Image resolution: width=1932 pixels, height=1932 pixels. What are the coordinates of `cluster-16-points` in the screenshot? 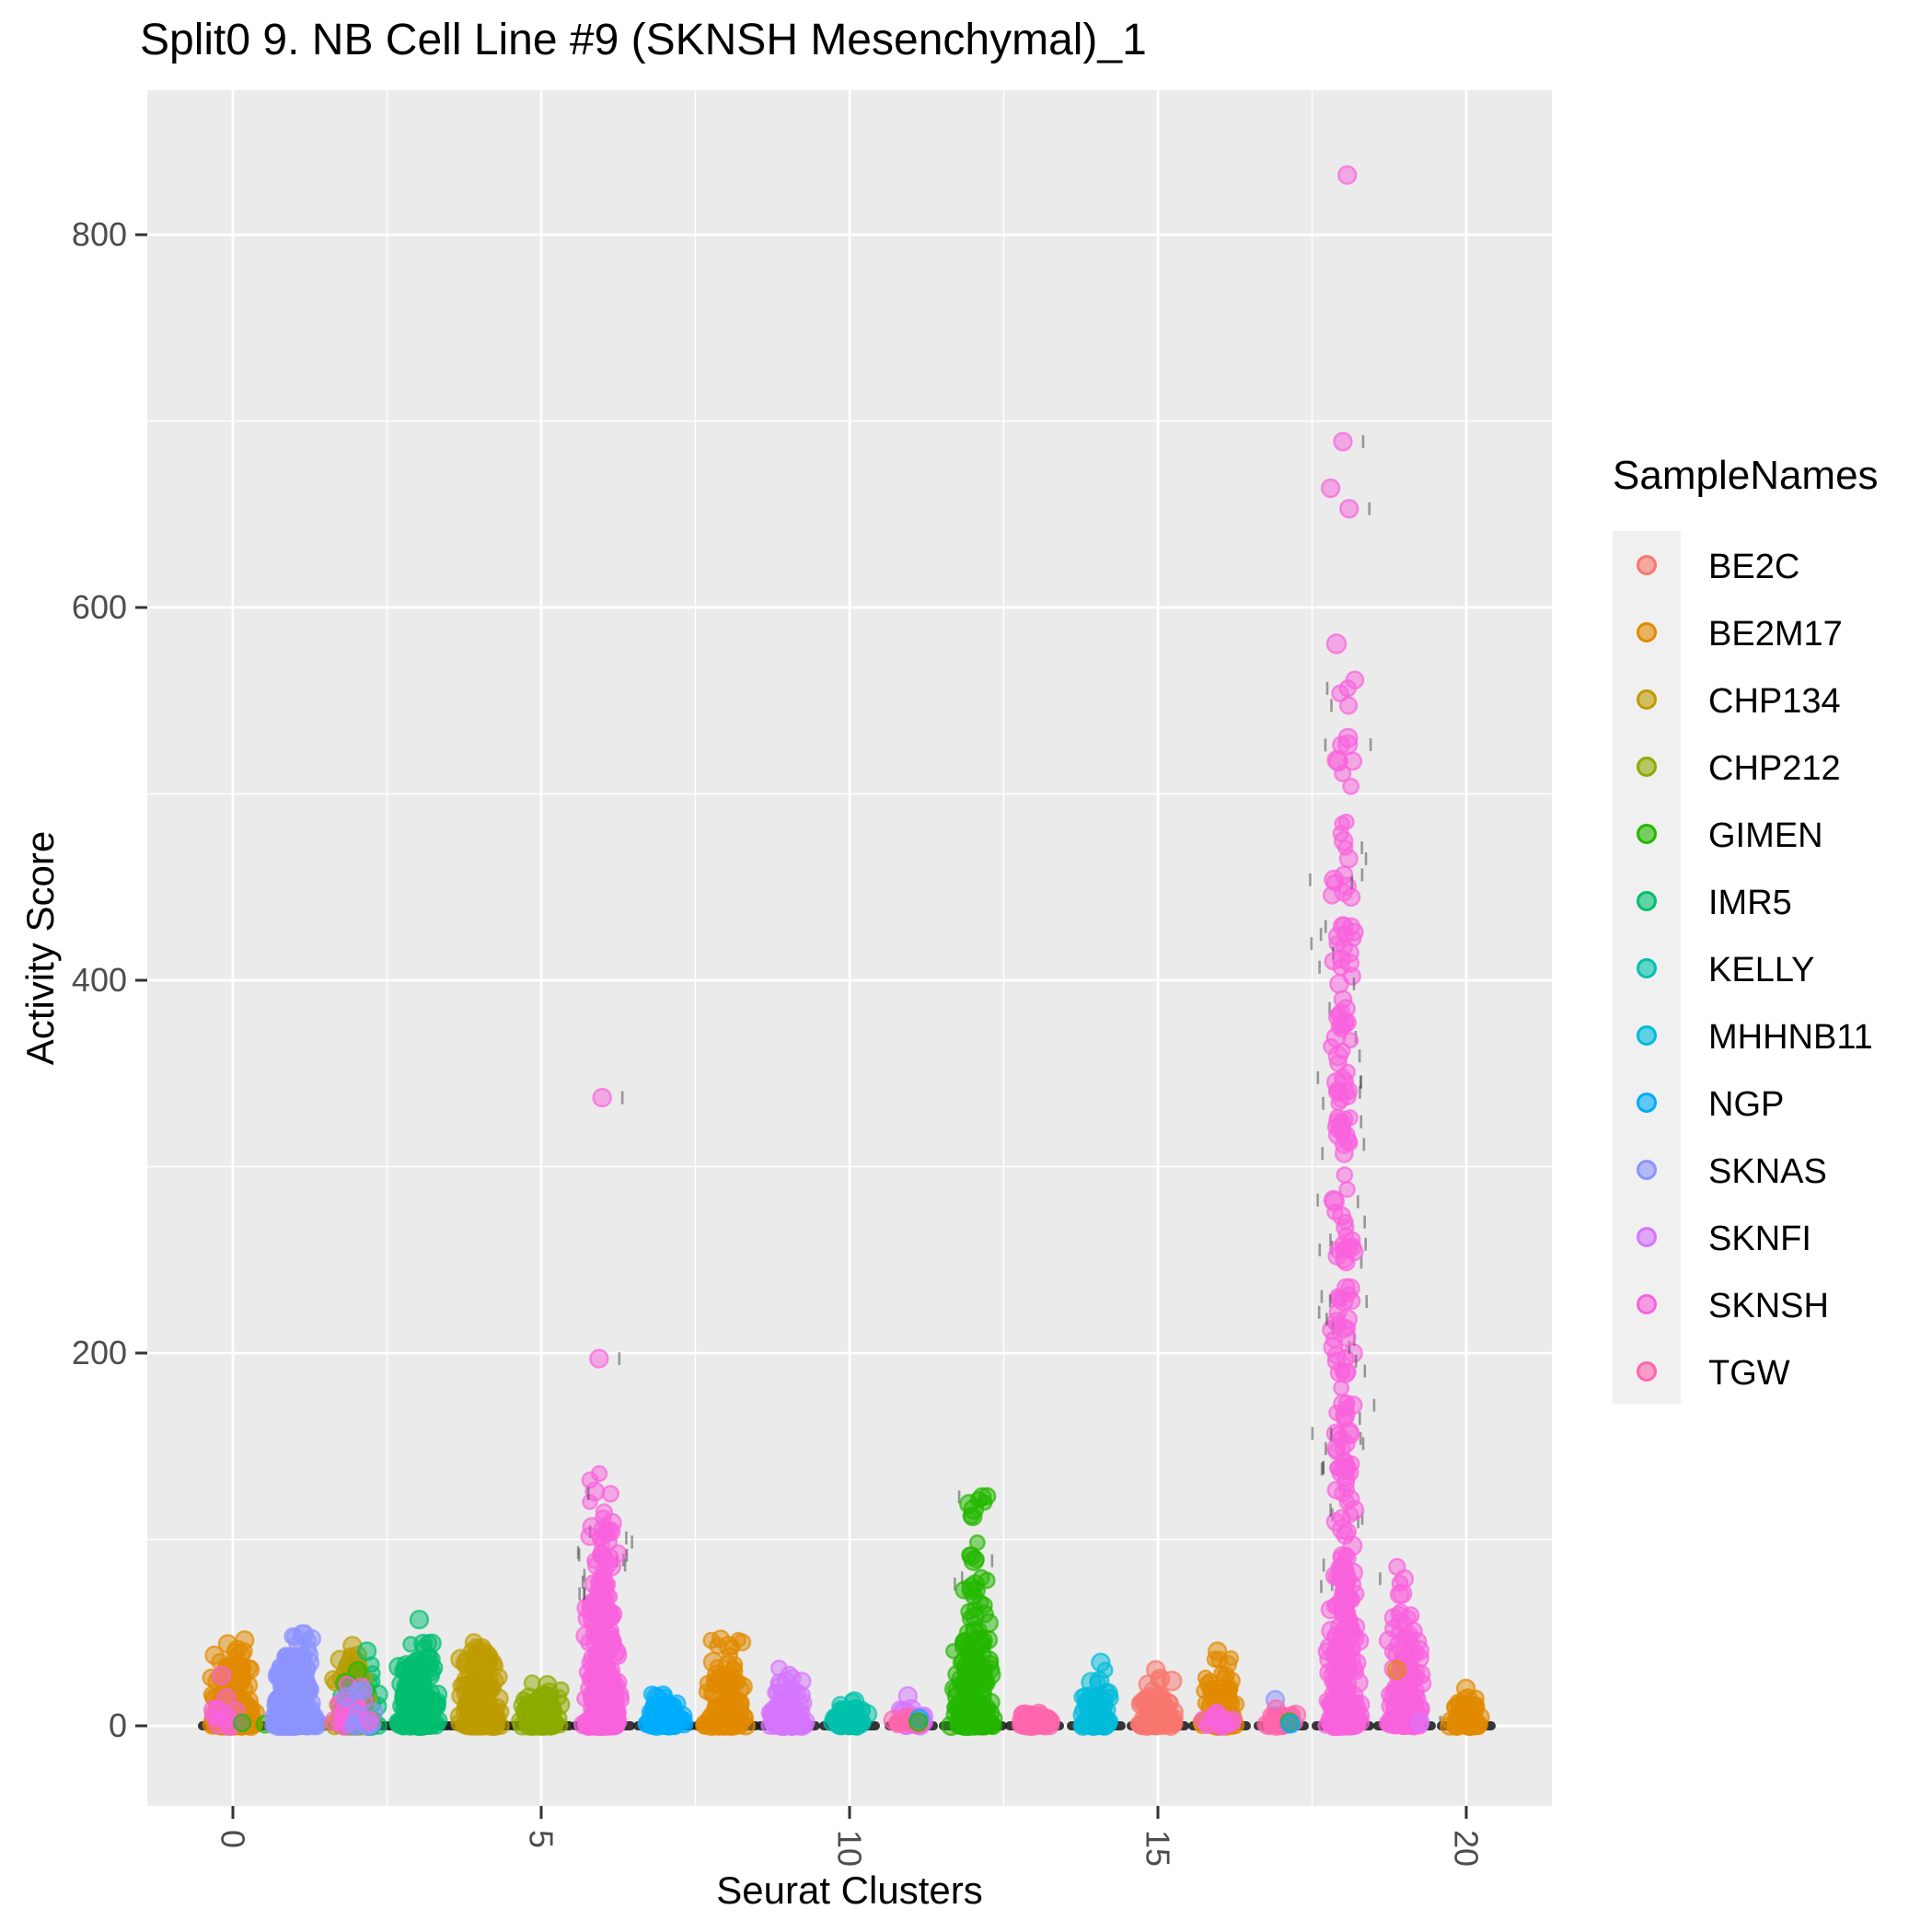 It's located at (1219, 1689).